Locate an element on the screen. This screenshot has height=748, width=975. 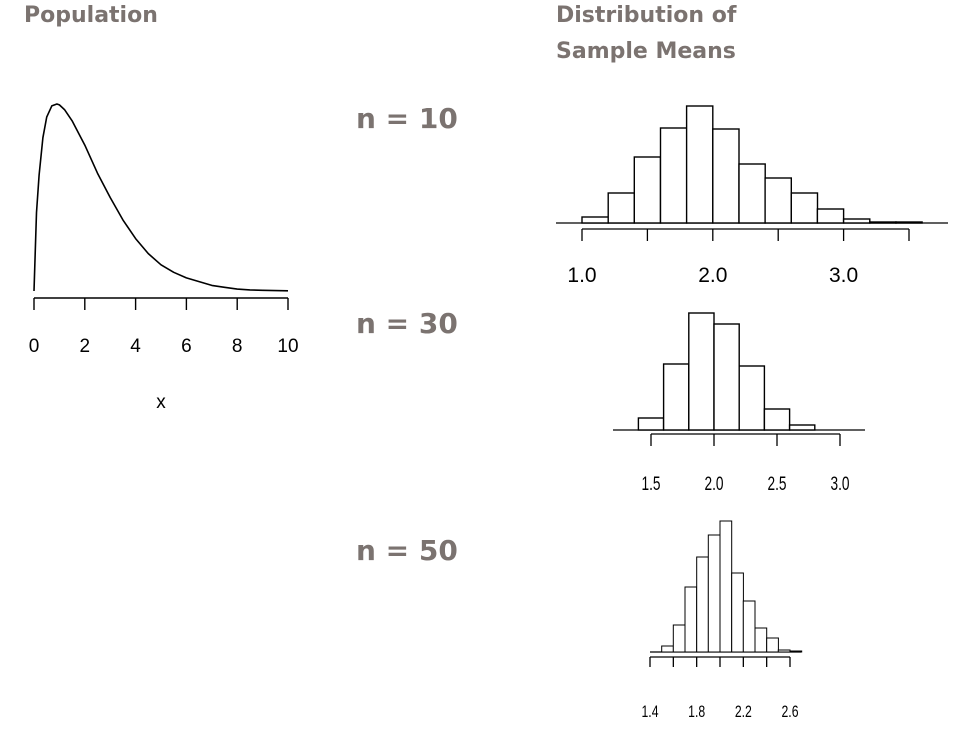
x-tick-label: 1.0 is located at coordinates (581, 275).